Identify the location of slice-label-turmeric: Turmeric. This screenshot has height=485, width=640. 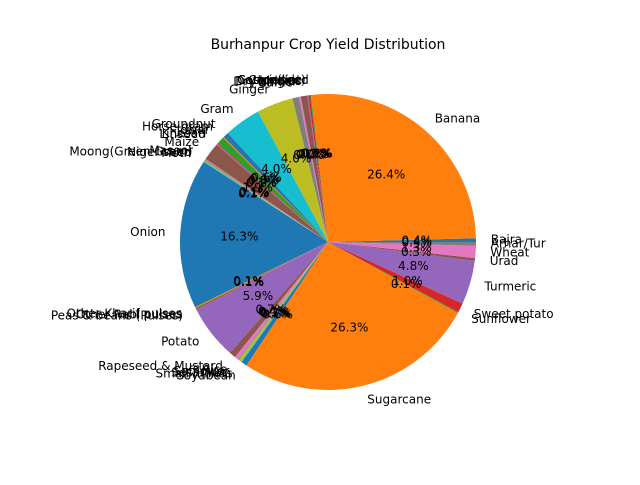
(510, 286).